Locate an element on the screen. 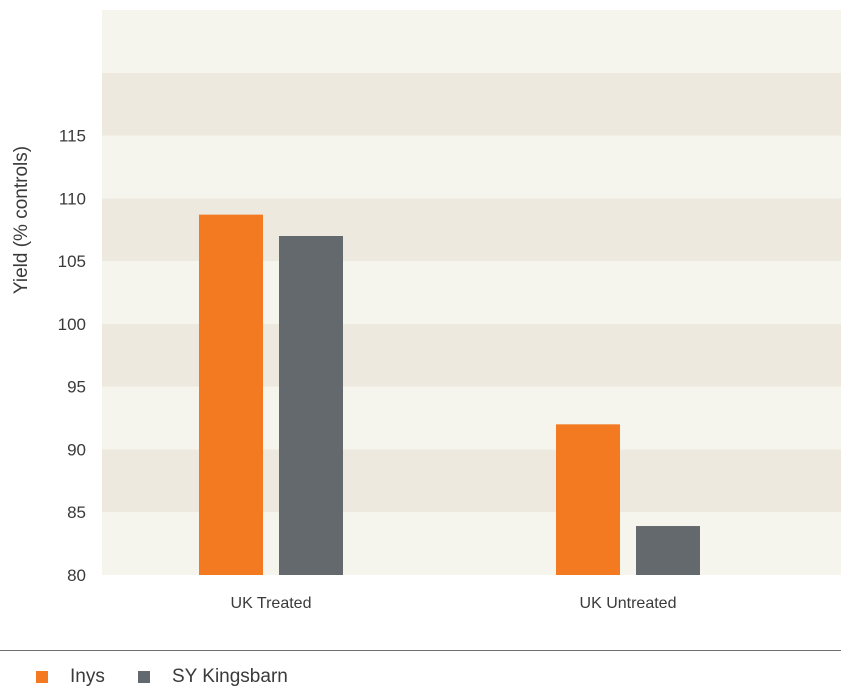  legend: Inys SY Kingsbarn is located at coordinates (420, 669).